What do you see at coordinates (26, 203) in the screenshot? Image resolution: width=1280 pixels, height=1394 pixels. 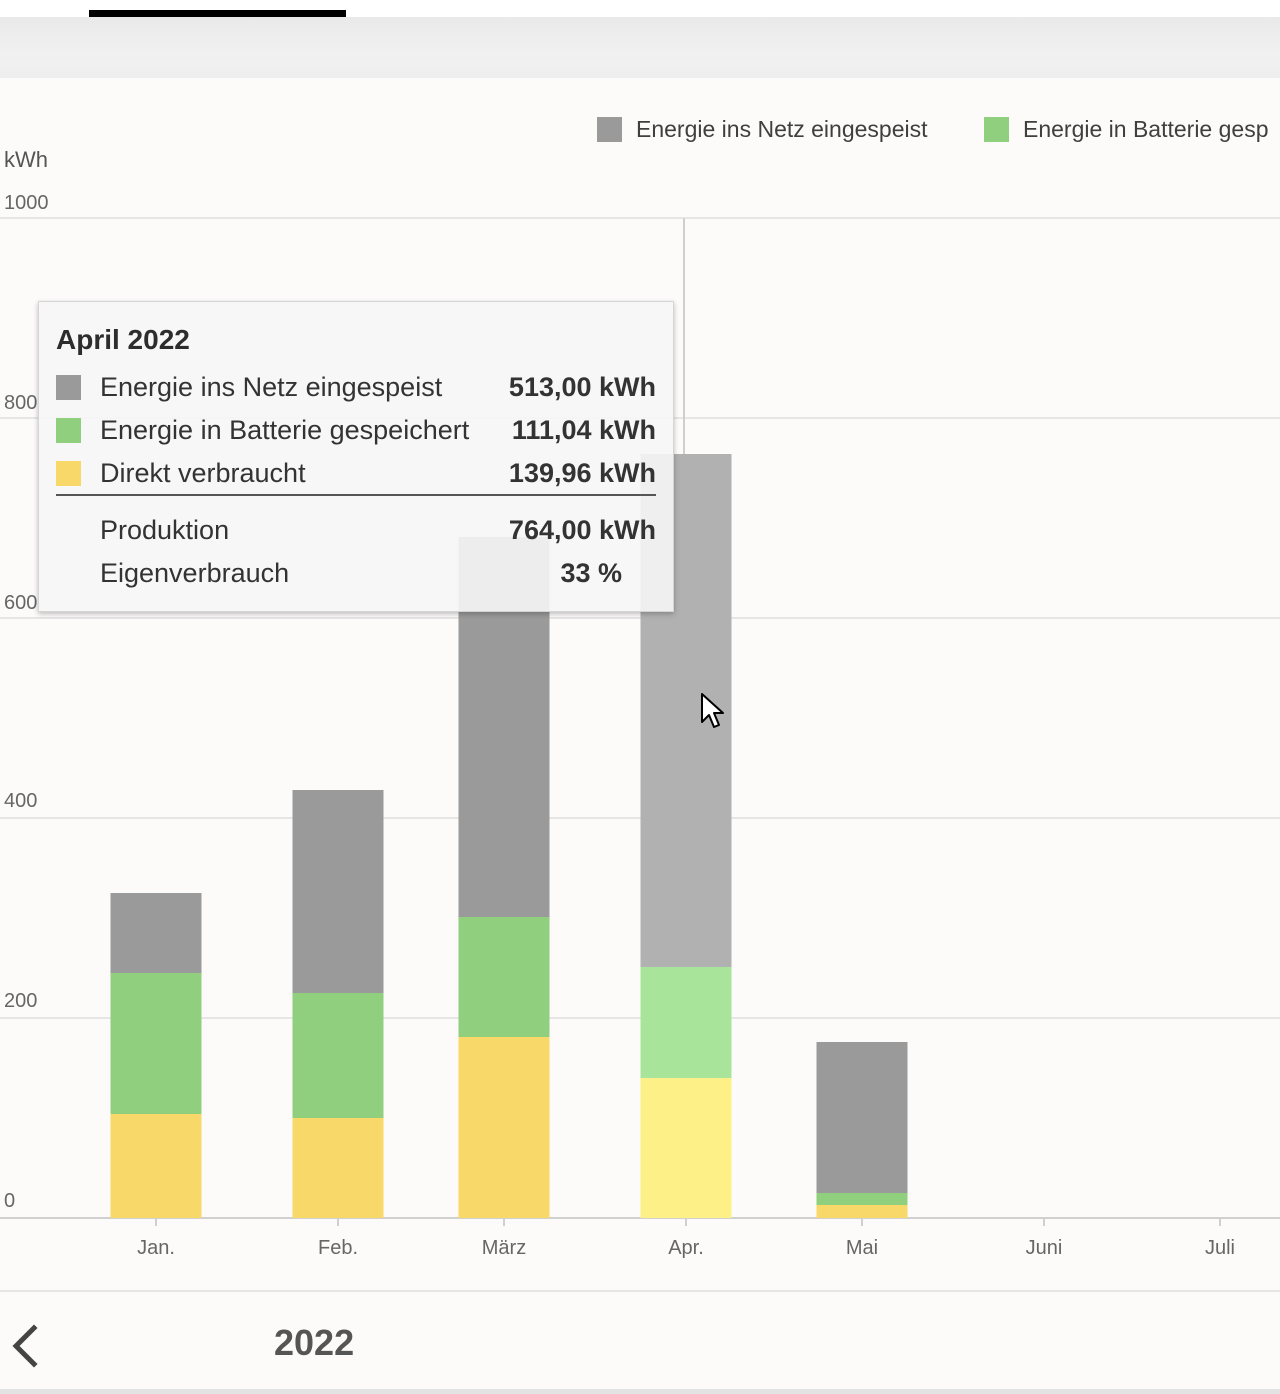 I see `y-tick-label: 1000` at bounding box center [26, 203].